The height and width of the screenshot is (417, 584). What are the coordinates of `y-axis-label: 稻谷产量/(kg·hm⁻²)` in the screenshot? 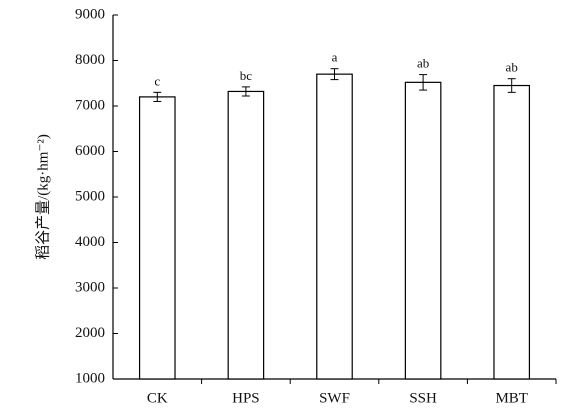 It's located at (42, 197).